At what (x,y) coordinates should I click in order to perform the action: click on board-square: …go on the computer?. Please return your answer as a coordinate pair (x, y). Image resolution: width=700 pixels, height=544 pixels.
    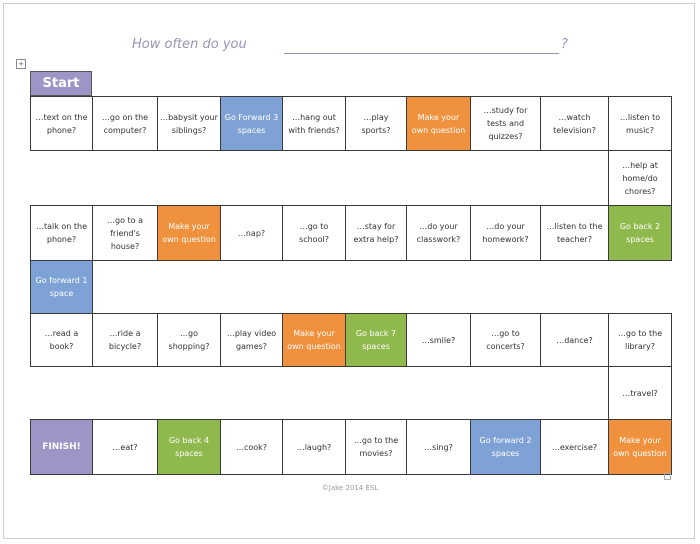
    Looking at the image, I should click on (125, 123).